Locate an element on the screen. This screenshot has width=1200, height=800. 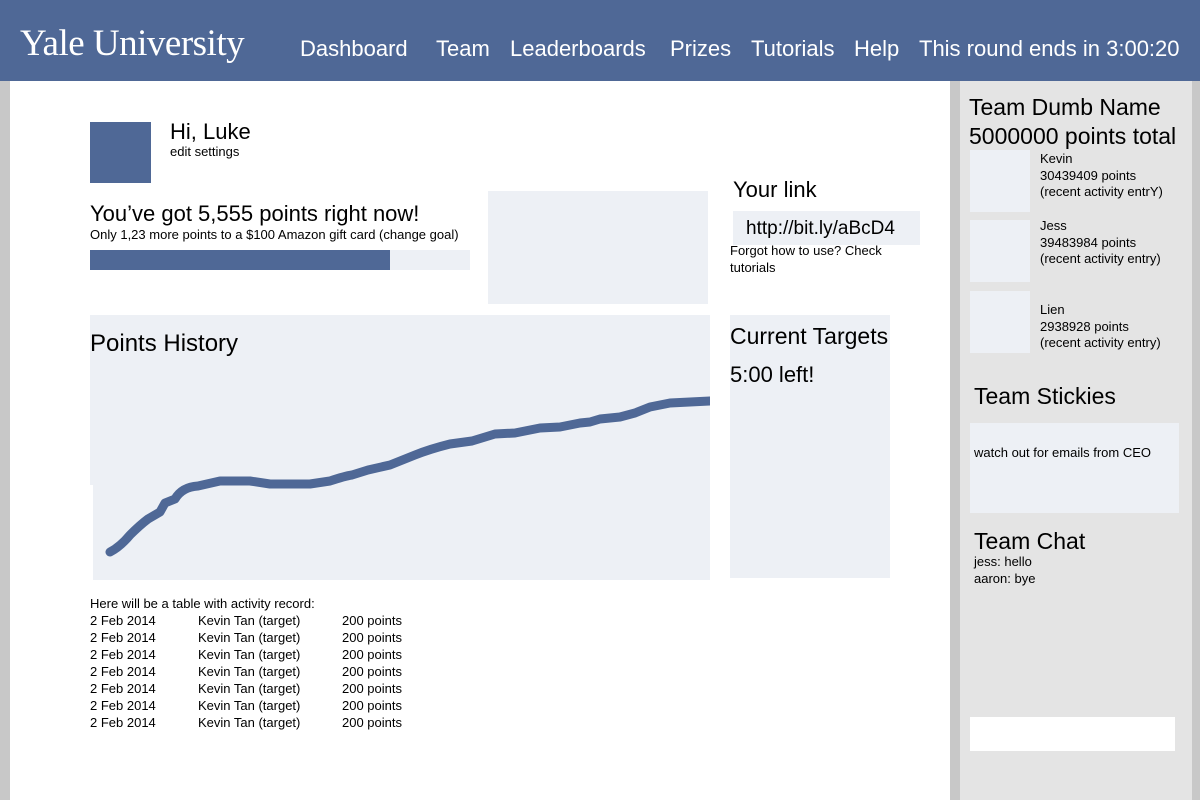
points-history-chart is located at coordinates (407, 476).